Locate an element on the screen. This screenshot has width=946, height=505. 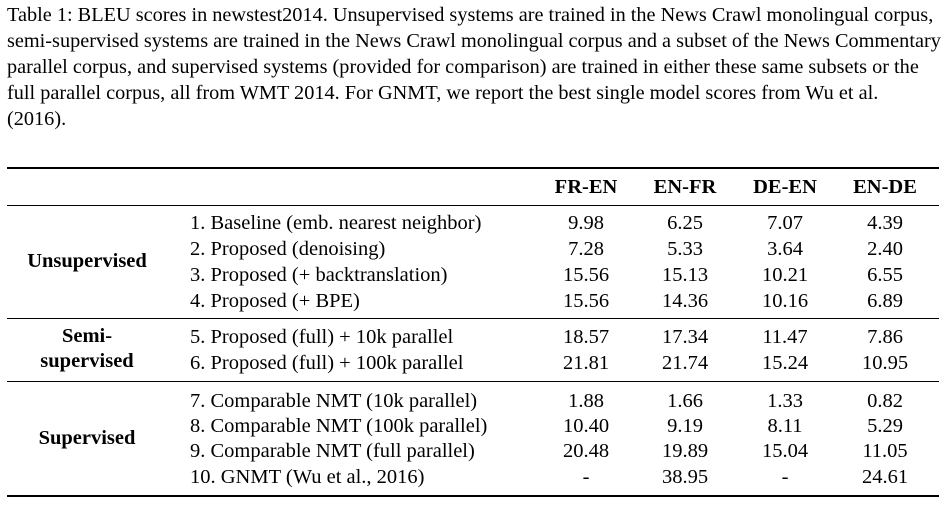
cell-en-fr: 15.13 is located at coordinates (685, 275).